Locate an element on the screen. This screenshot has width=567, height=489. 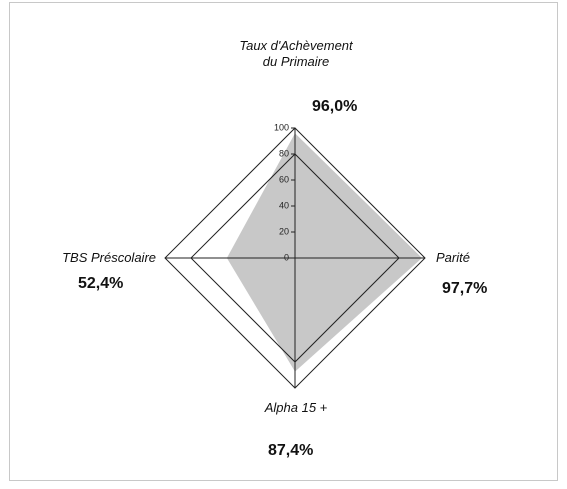
y-tick-label: 20 is located at coordinates (284, 231).